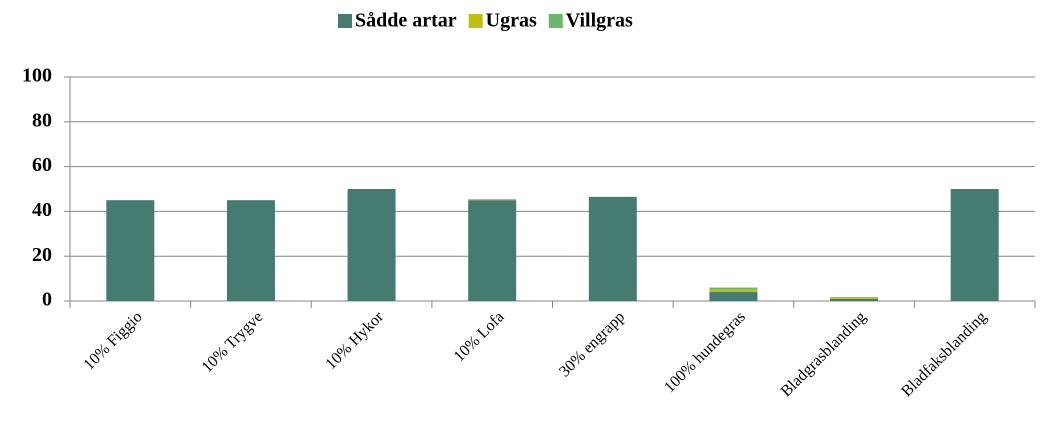  What do you see at coordinates (47, 300) in the screenshot?
I see `y-tick-label: 0` at bounding box center [47, 300].